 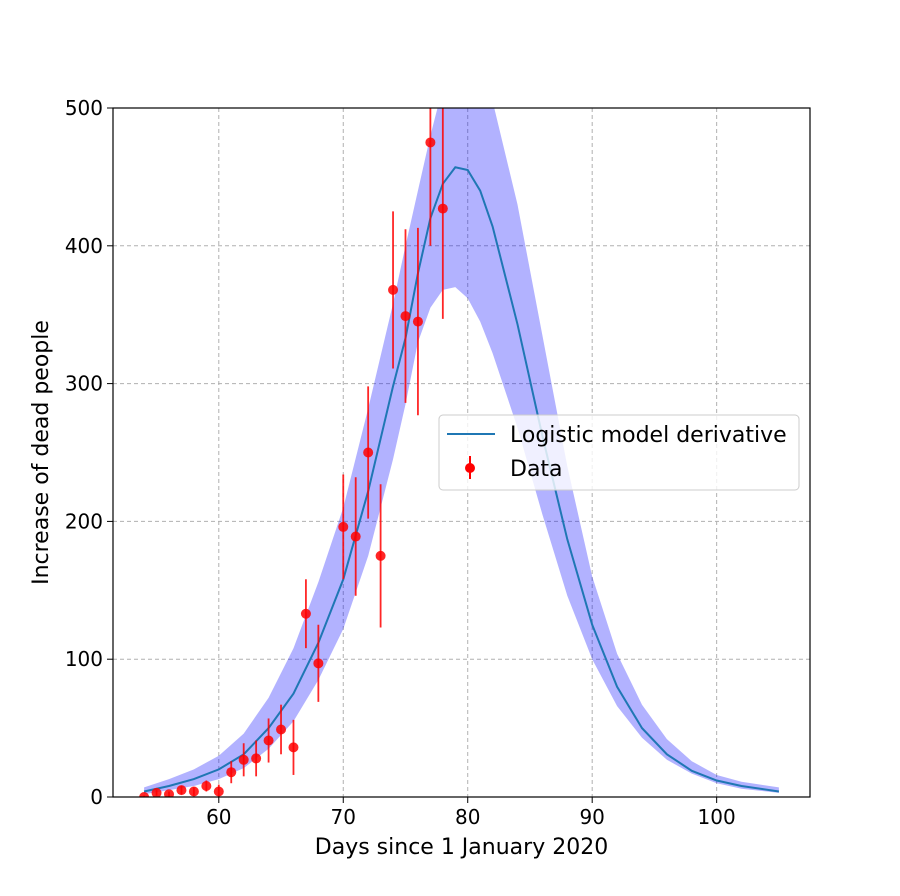 What do you see at coordinates (84, 108) in the screenshot?
I see `y-tick-label: 500` at bounding box center [84, 108].